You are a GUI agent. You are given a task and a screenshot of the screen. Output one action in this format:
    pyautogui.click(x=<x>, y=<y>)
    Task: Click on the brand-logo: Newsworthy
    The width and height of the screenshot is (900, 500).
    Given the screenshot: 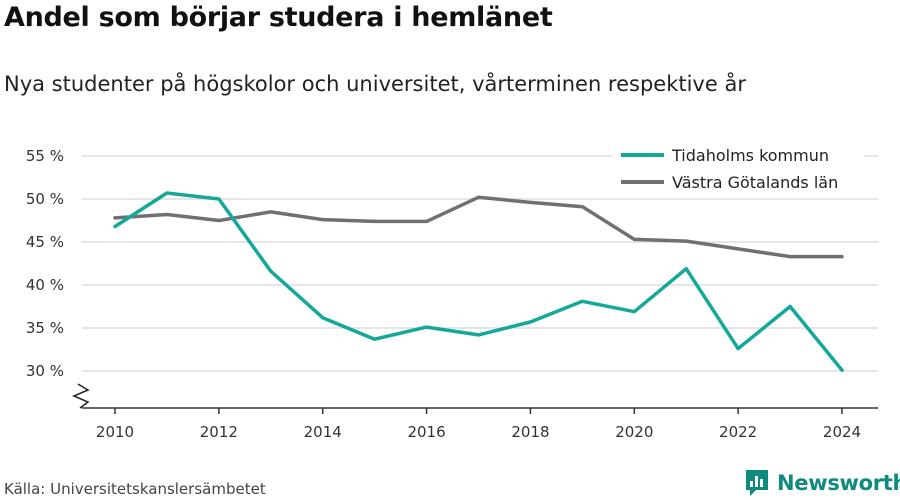 What is the action you would take?
    pyautogui.click(x=822, y=483)
    